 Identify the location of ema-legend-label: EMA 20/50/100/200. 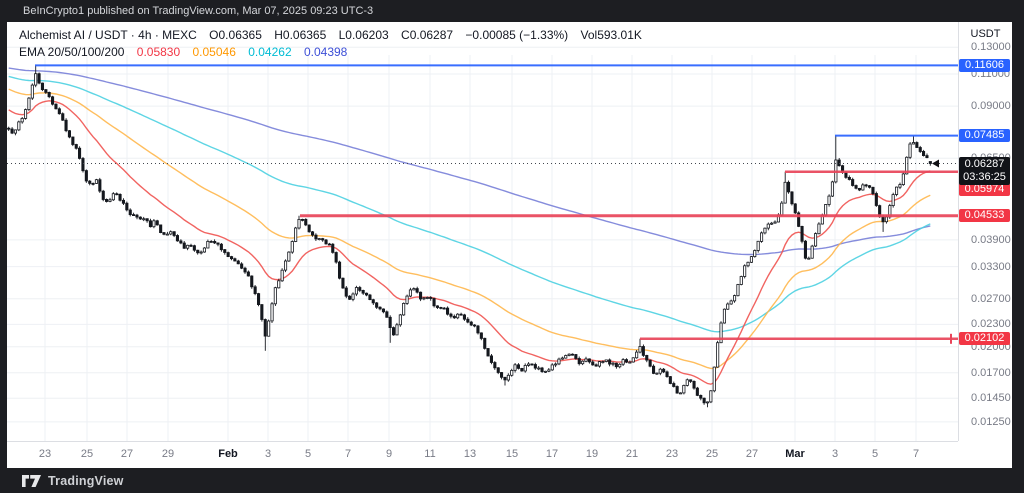
(72, 52).